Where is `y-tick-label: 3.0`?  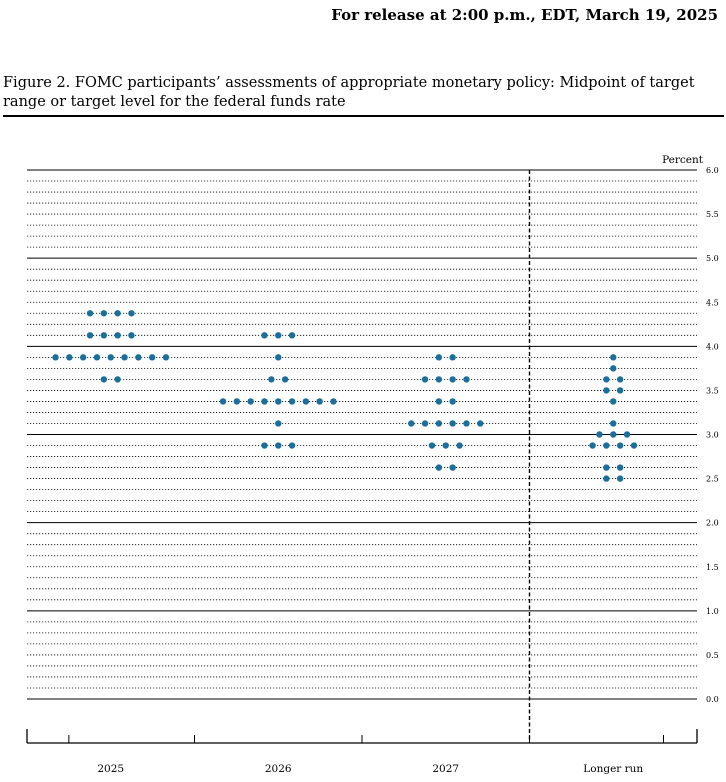 y-tick-label: 3.0 is located at coordinates (712, 435).